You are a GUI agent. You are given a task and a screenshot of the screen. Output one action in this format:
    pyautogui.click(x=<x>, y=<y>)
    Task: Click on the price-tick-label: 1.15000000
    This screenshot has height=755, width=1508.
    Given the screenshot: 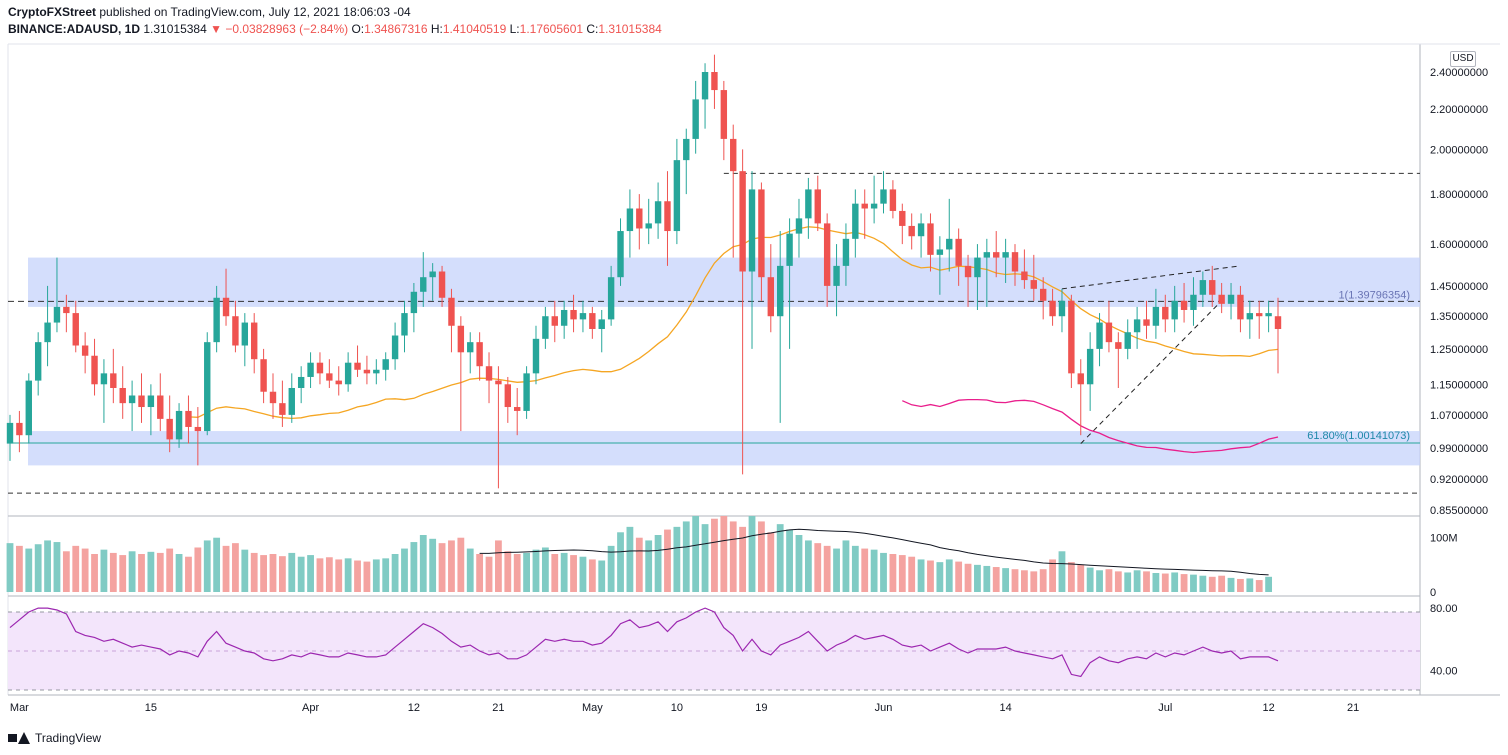 What is the action you would take?
    pyautogui.click(x=1459, y=385)
    